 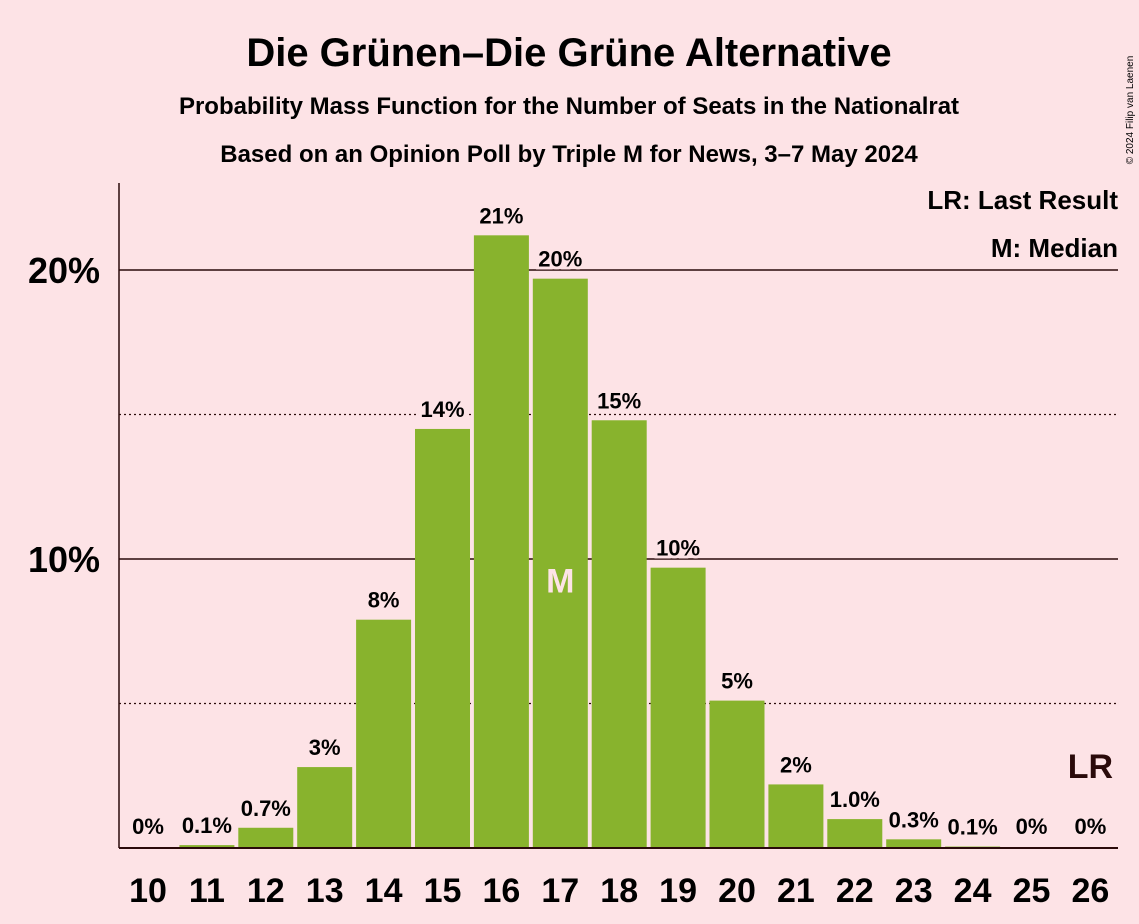 I want to click on y-axis-ticks: 10% 20%, so click(x=64, y=415).